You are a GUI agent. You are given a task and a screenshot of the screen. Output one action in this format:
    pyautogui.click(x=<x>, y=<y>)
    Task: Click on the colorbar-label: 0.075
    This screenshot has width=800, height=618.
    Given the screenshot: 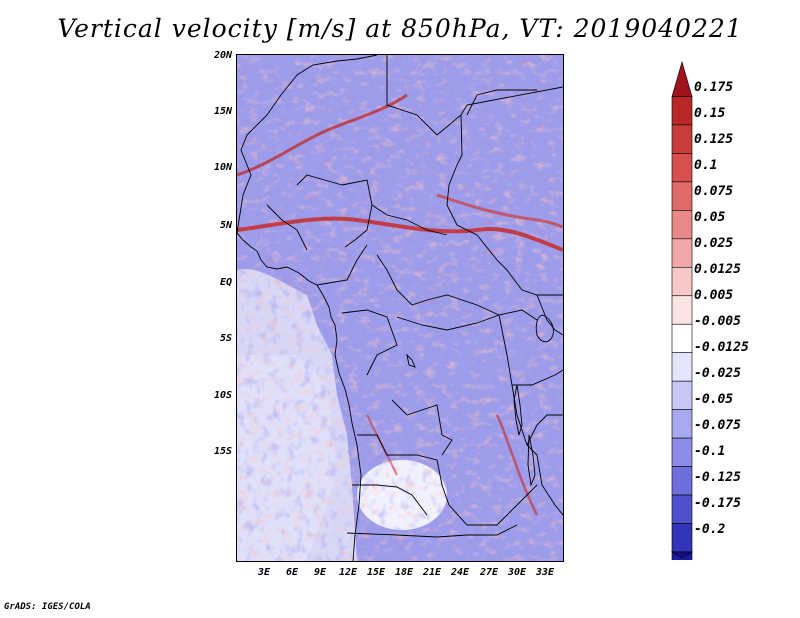 What is the action you would take?
    pyautogui.click(x=714, y=191)
    